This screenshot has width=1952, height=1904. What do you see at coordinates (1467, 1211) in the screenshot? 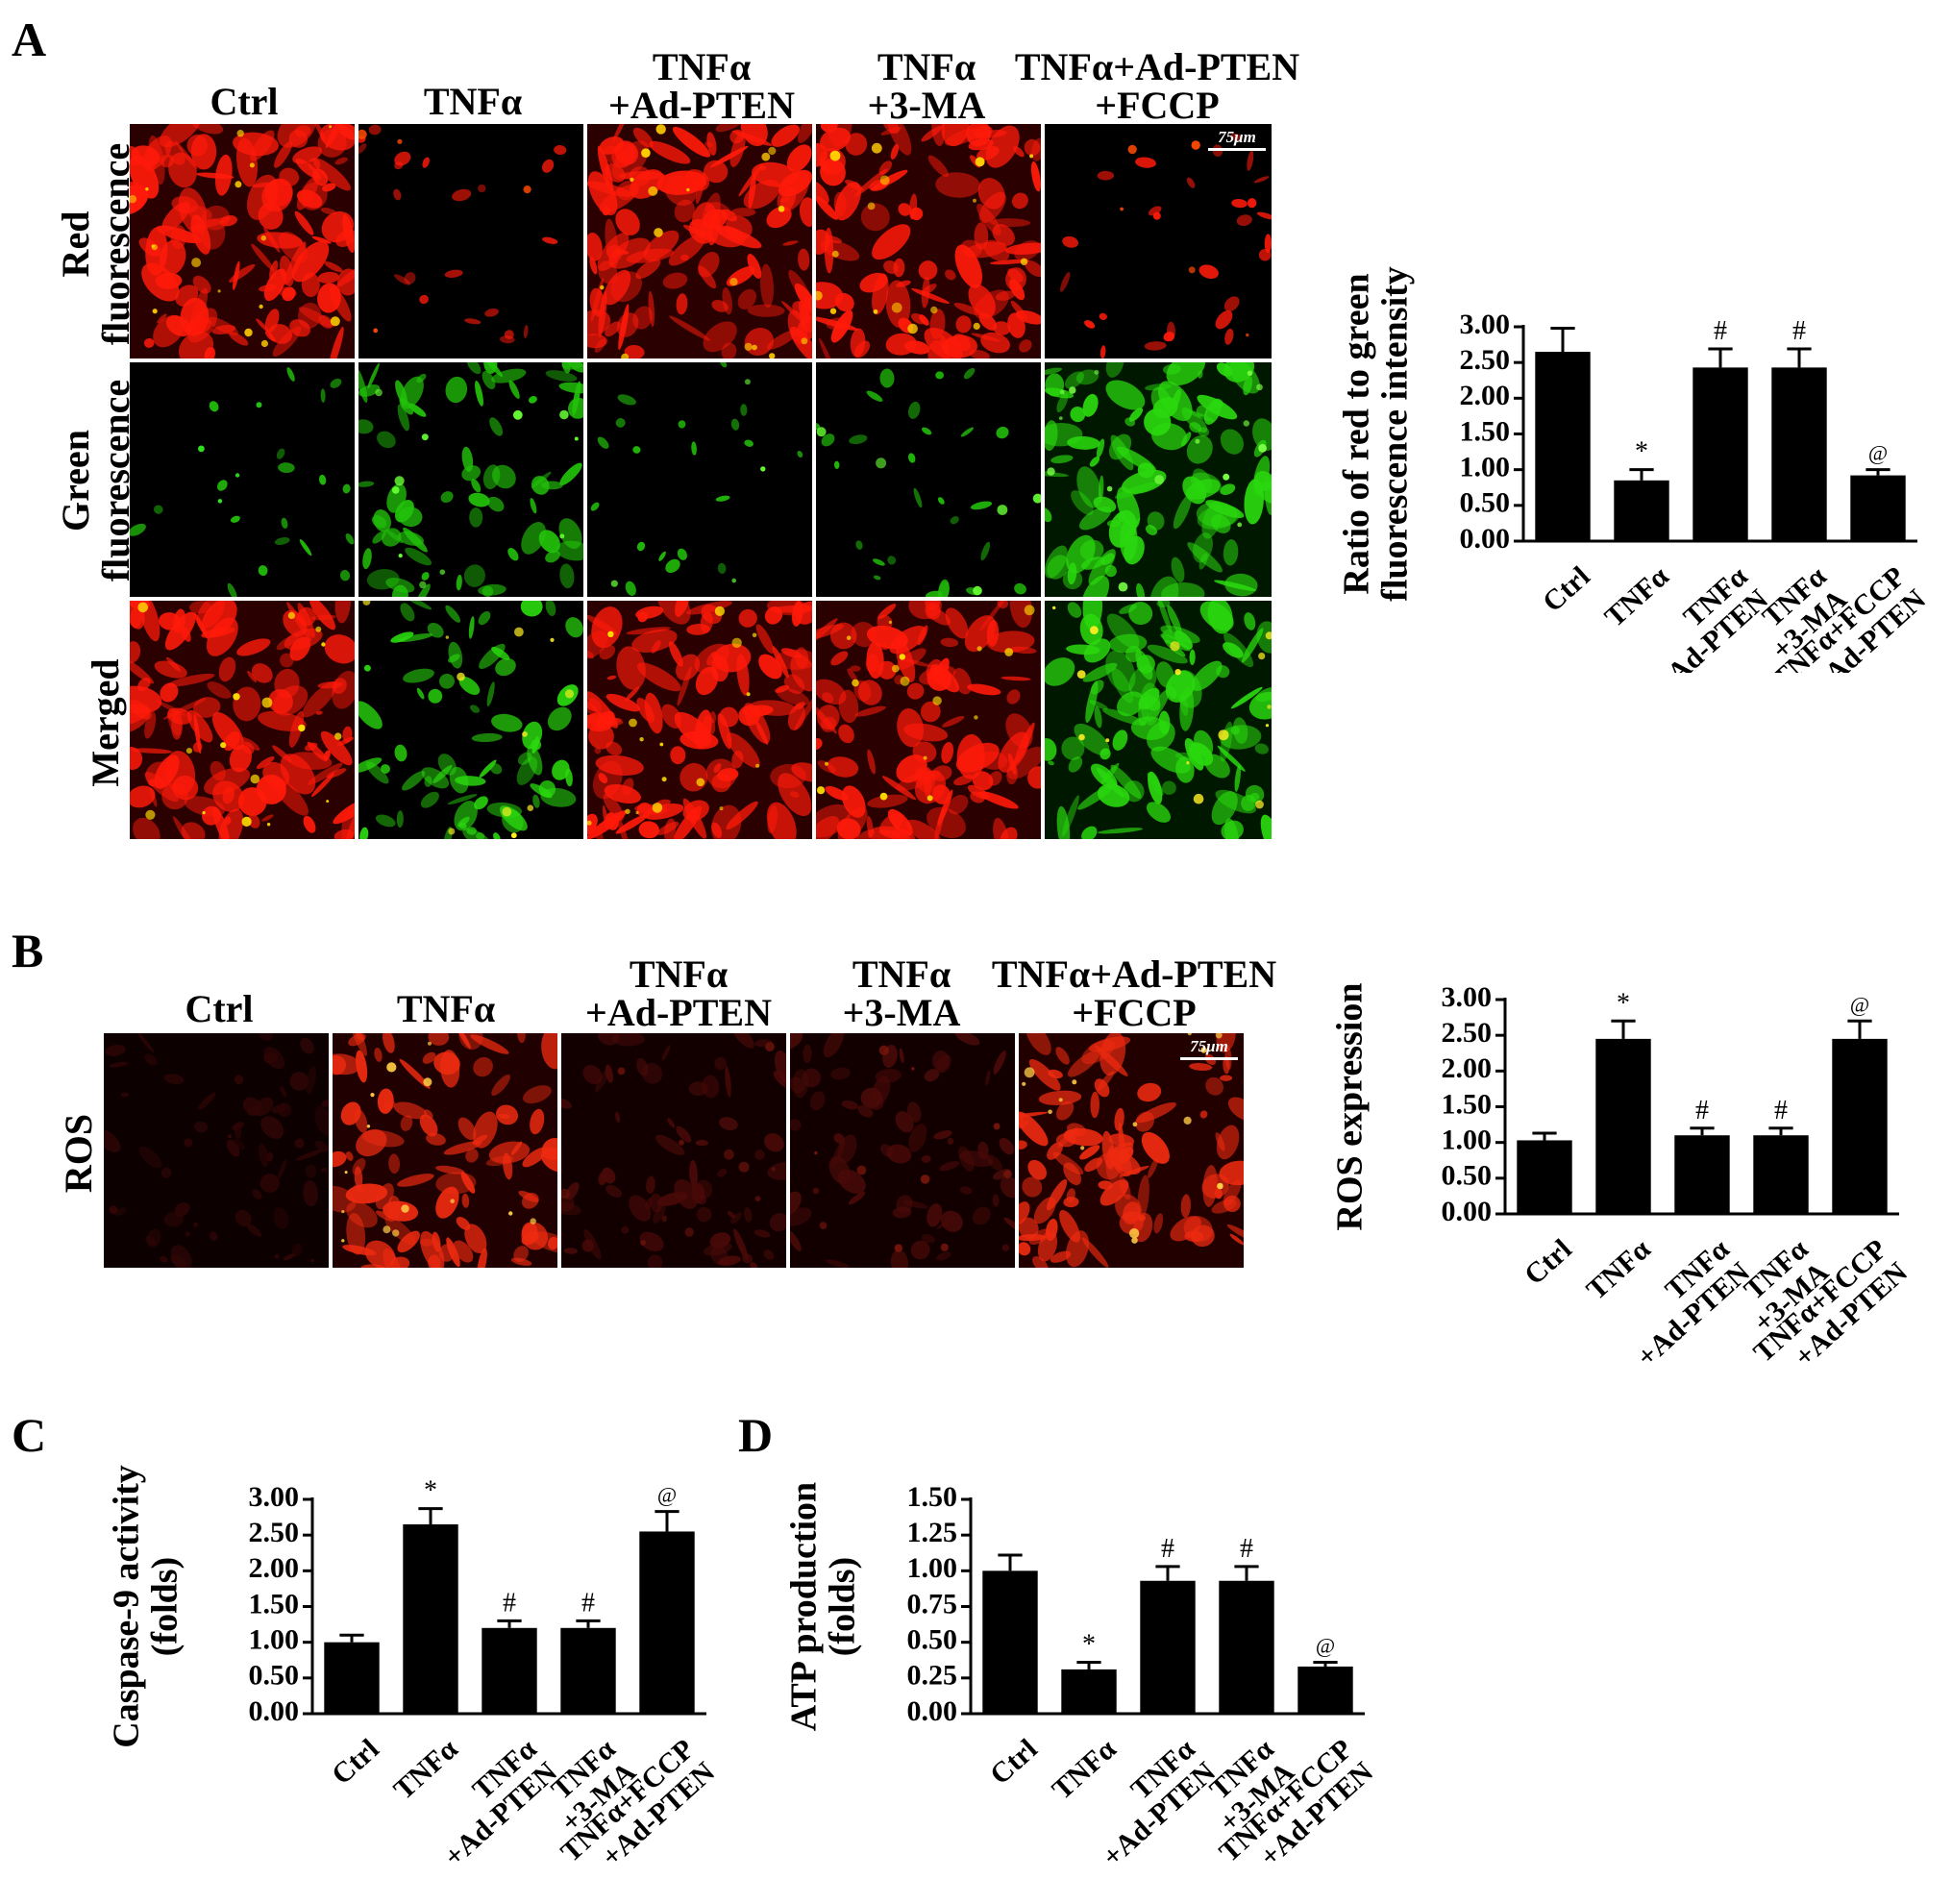
I see `chart-b-ytick-label-0: 0.00` at bounding box center [1467, 1211].